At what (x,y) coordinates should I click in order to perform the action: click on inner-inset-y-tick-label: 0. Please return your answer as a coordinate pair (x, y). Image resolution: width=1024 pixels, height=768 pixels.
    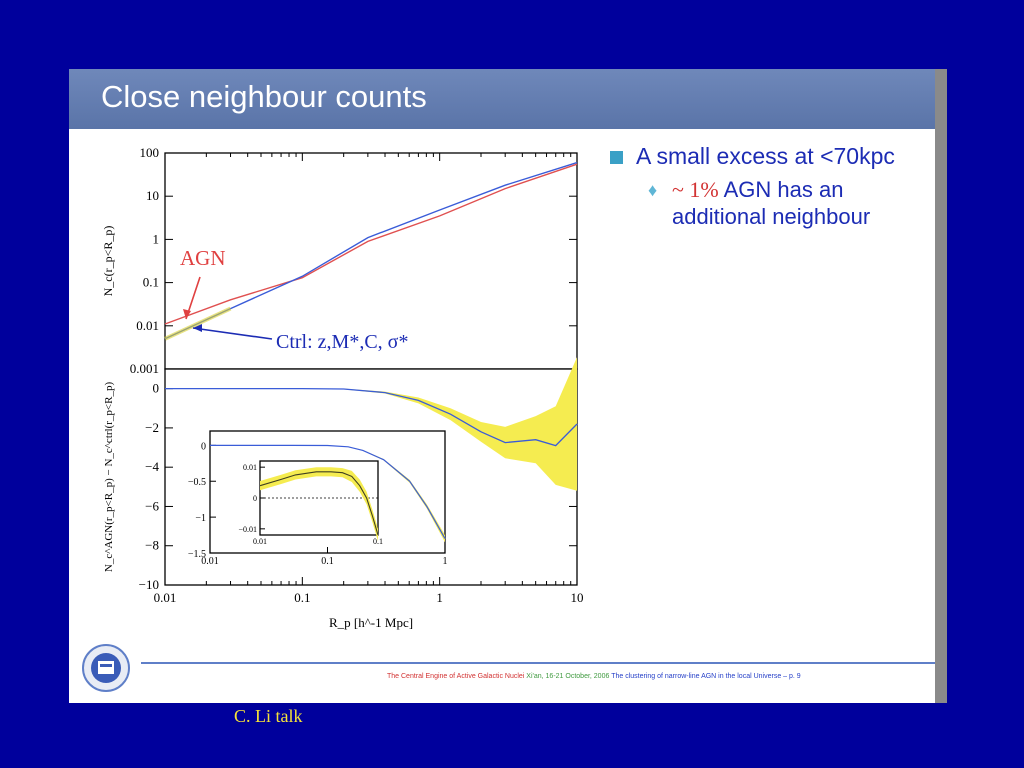
    Looking at the image, I should click on (255, 498).